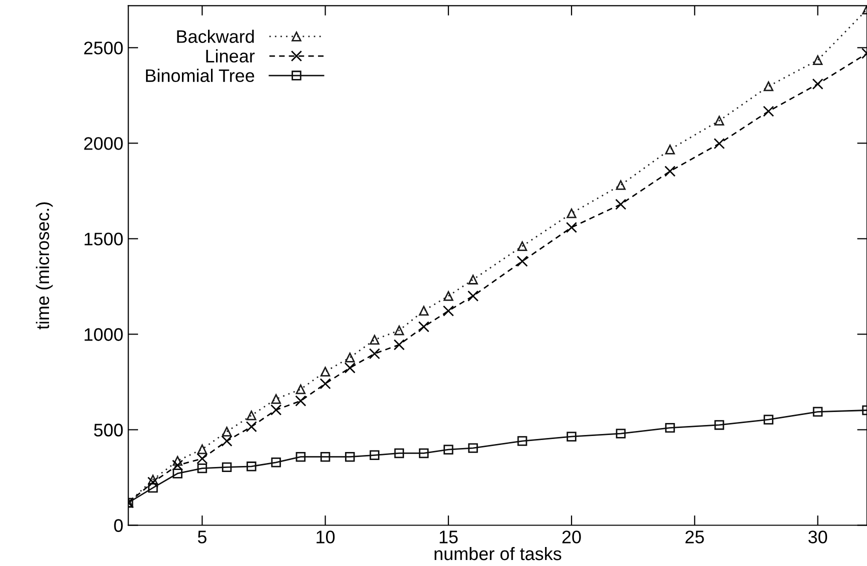  I want to click on x-tick-label: 15, so click(449, 537).